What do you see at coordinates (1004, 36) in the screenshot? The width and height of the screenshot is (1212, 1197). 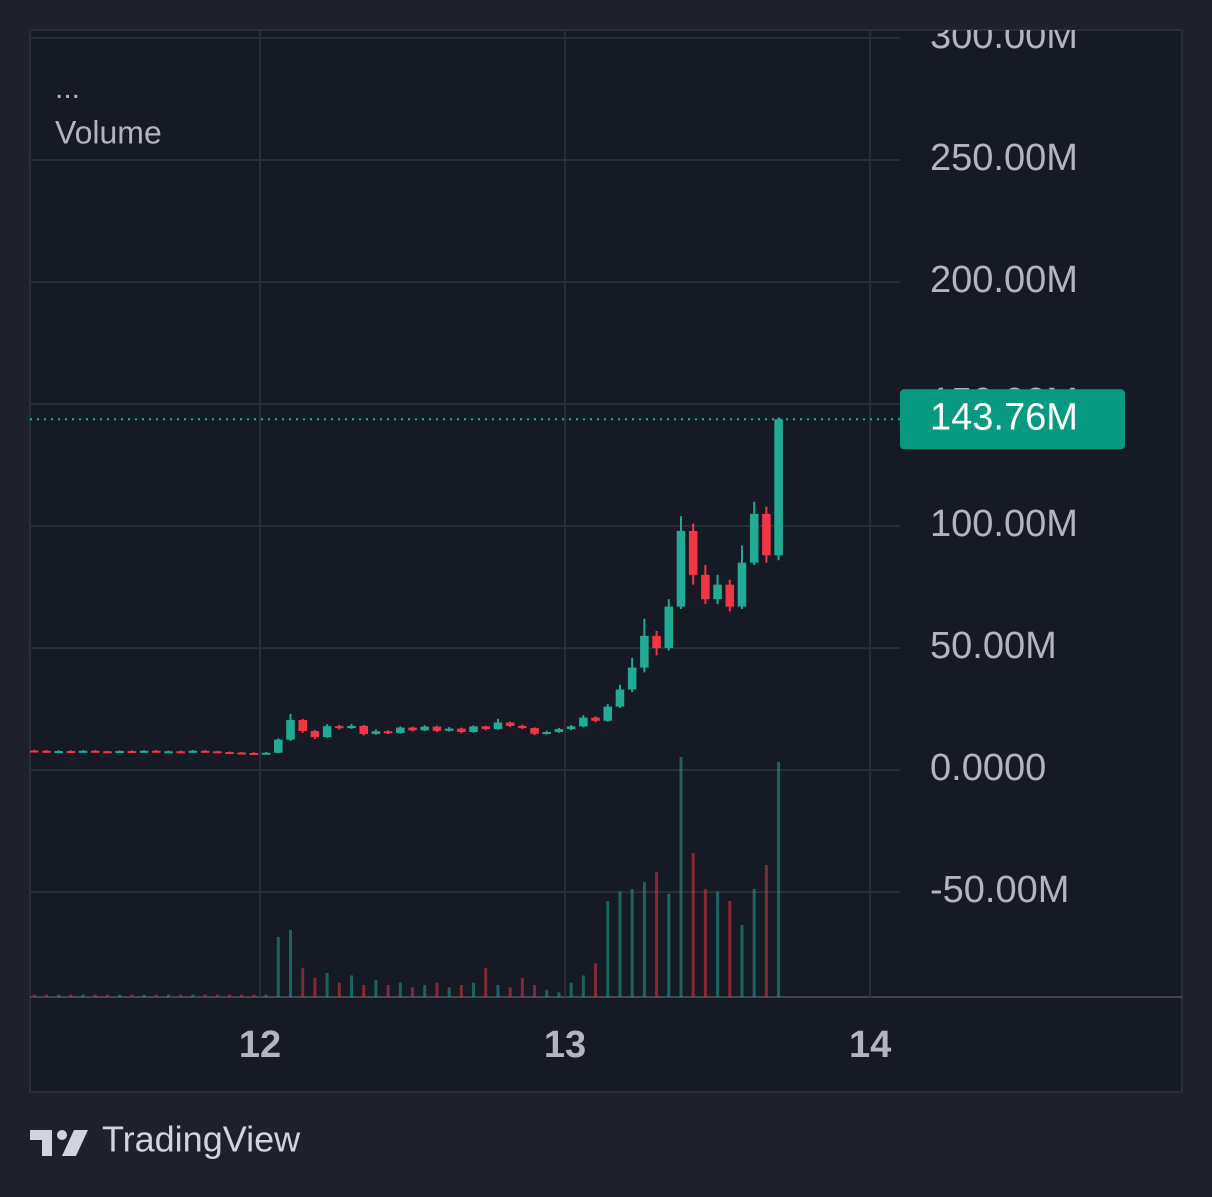 I see `y-tick-label: 300.00M` at bounding box center [1004, 36].